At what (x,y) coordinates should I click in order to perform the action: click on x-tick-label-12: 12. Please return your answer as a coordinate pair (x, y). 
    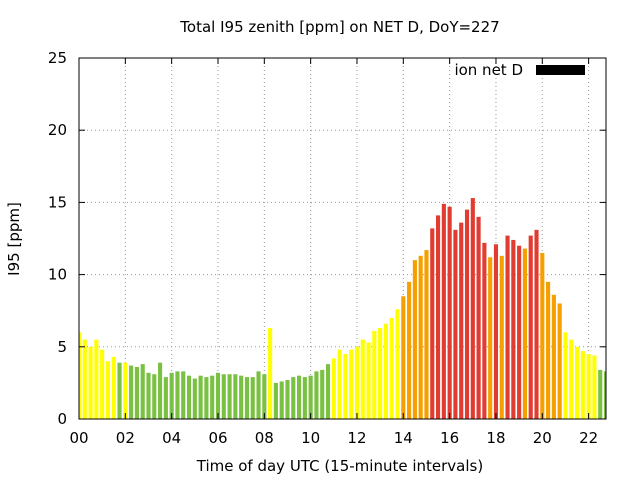
    Looking at the image, I should click on (356, 438).